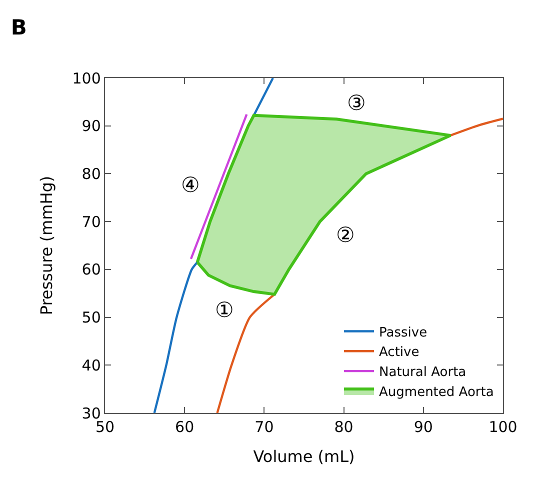  I want to click on x-tick-label: 90, so click(423, 427).